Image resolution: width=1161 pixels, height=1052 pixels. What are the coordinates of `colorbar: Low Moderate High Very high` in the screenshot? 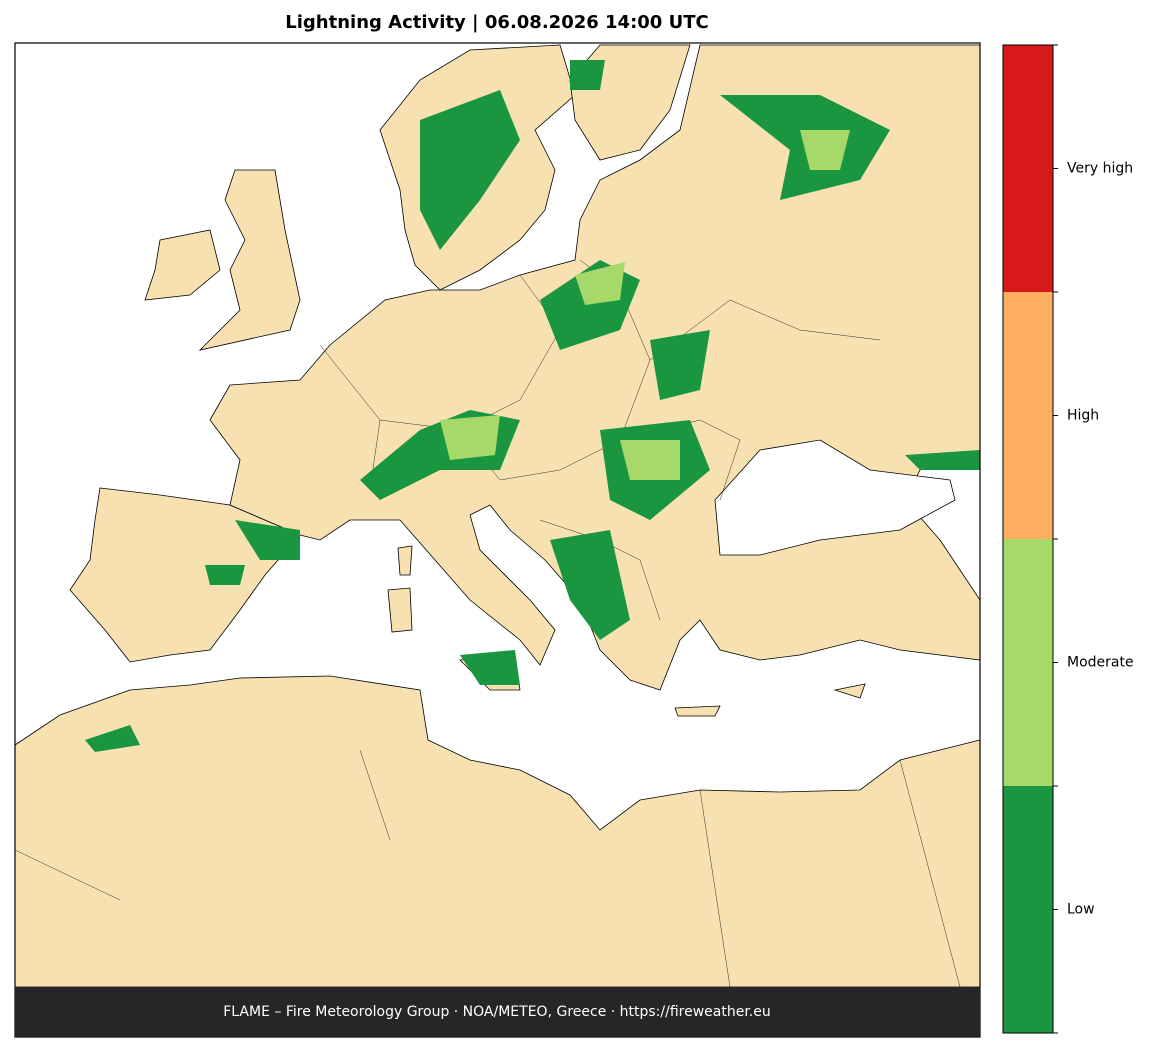 It's located at (1068, 539).